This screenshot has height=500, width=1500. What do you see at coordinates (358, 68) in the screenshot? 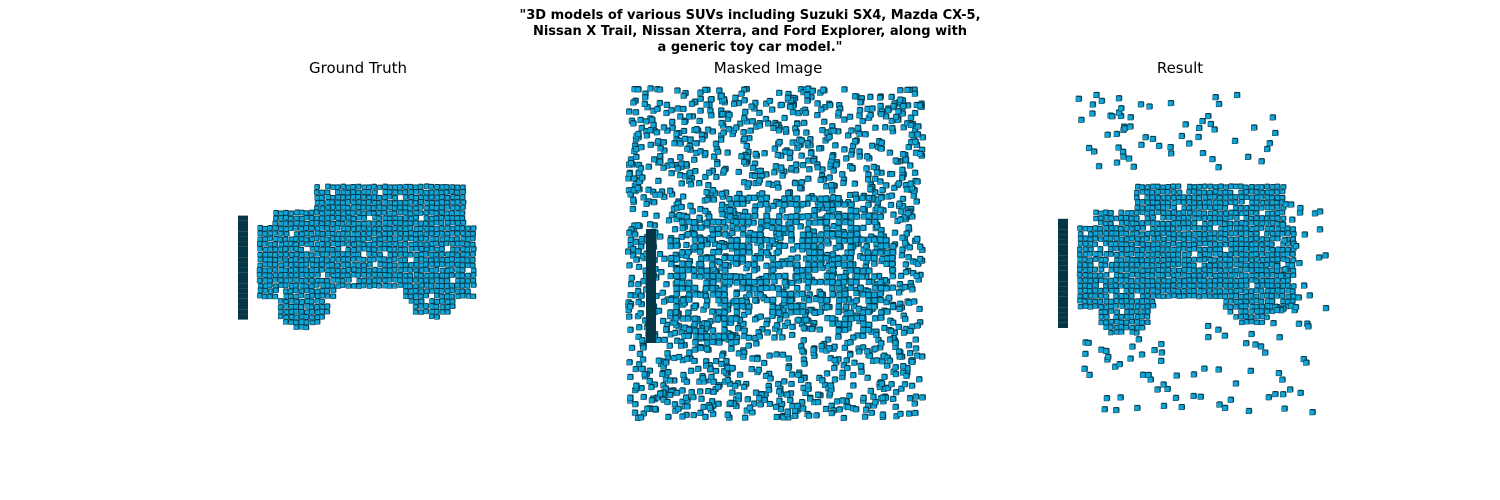
I see `panel-title-ground-truth: Ground Truth` at bounding box center [358, 68].